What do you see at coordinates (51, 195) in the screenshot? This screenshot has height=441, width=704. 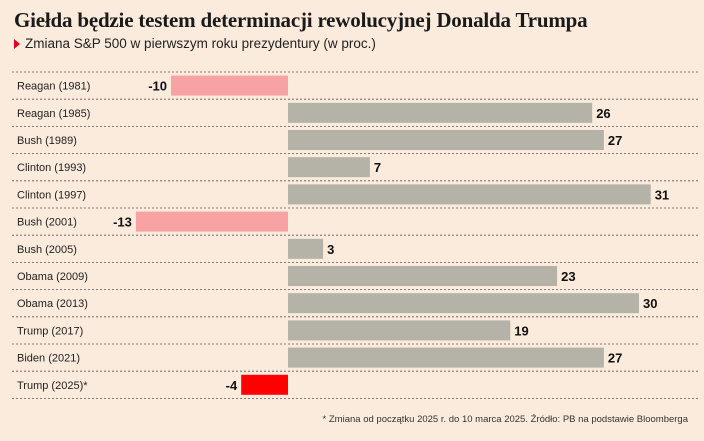 I see `category-label: Clinton (1997)` at bounding box center [51, 195].